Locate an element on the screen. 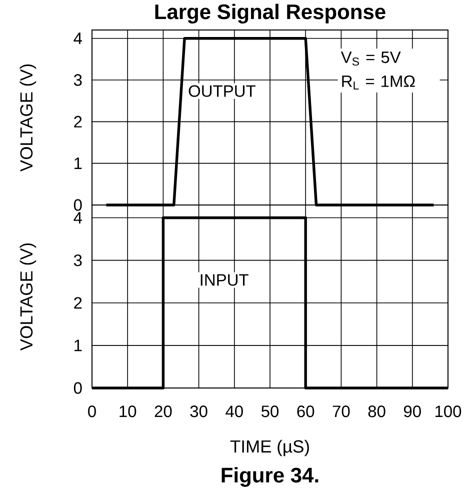 This screenshot has height=493, width=466. chart-title: Large Signal Response is located at coordinates (270, 14).